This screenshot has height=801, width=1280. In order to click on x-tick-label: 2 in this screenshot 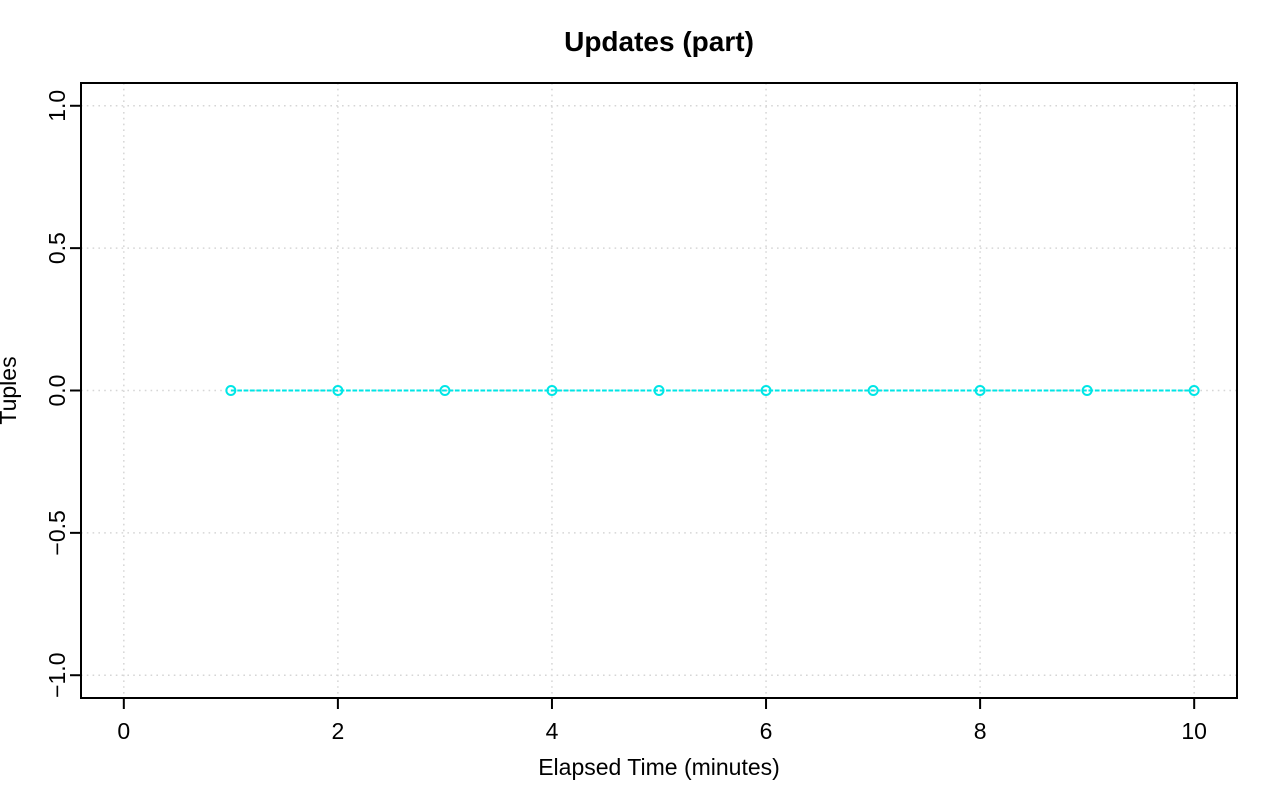, I will do `click(337, 731)`.